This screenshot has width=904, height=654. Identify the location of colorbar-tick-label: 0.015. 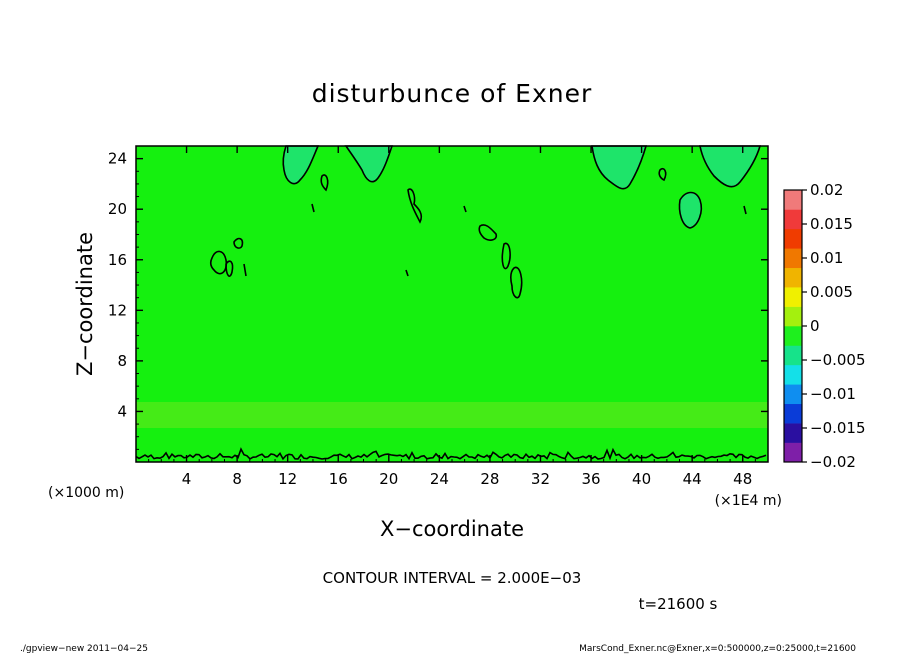
(831, 224).